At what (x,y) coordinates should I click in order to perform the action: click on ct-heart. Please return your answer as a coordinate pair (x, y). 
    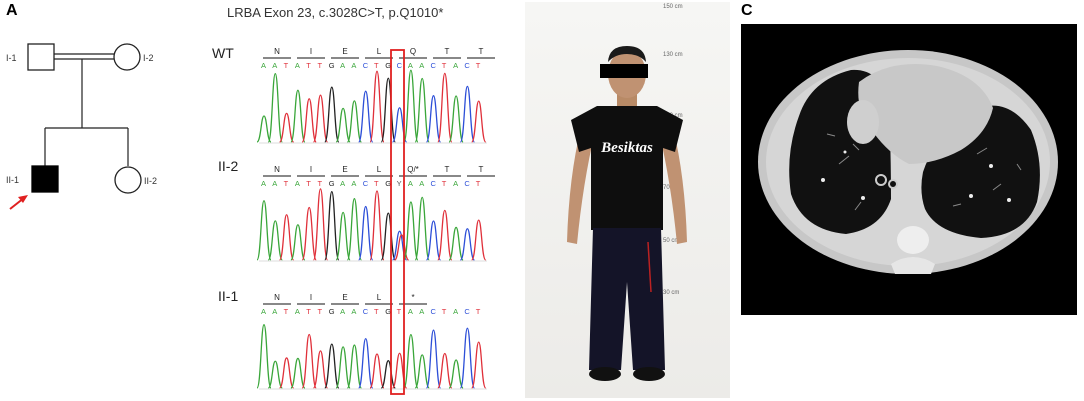
    Looking at the image, I should click on (925, 114).